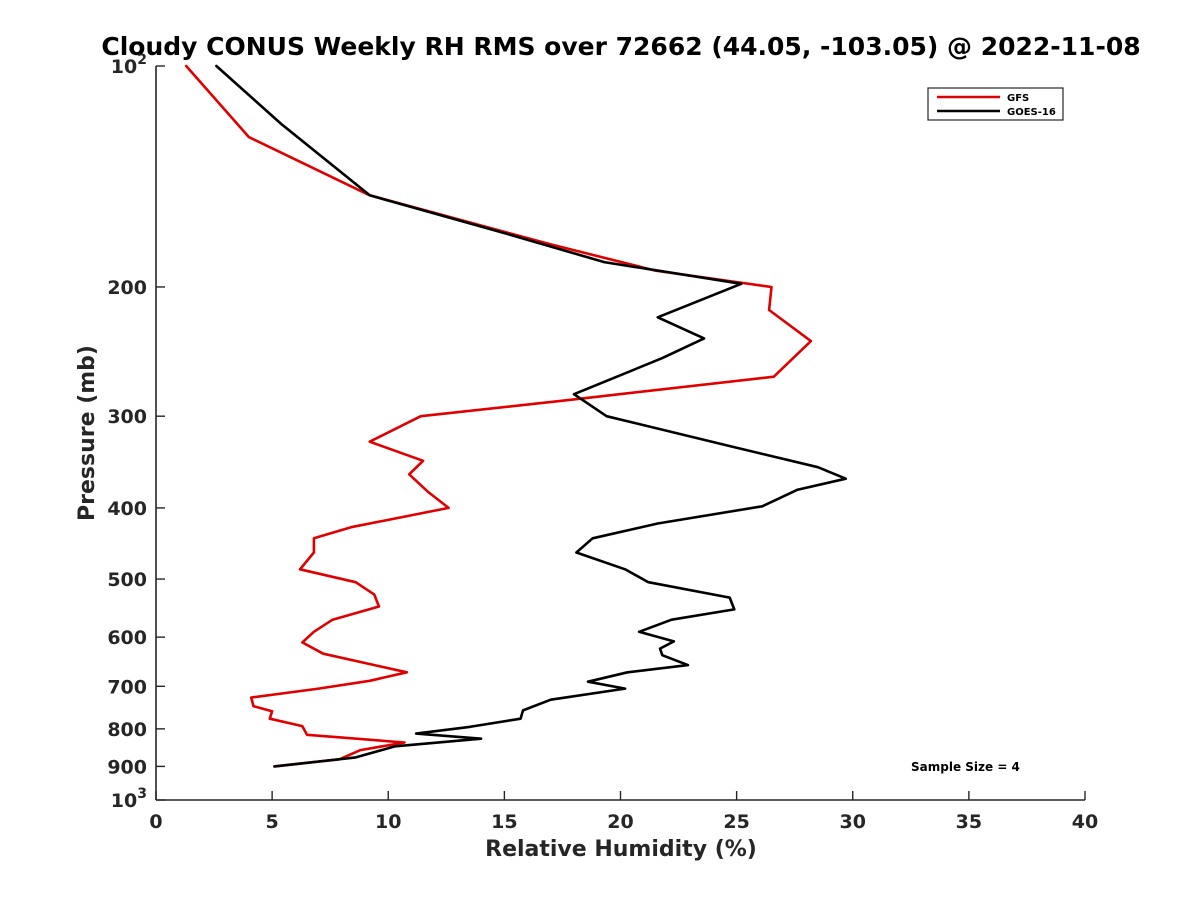  Describe the element at coordinates (969, 822) in the screenshot. I see `x-tick-label: 35` at that location.